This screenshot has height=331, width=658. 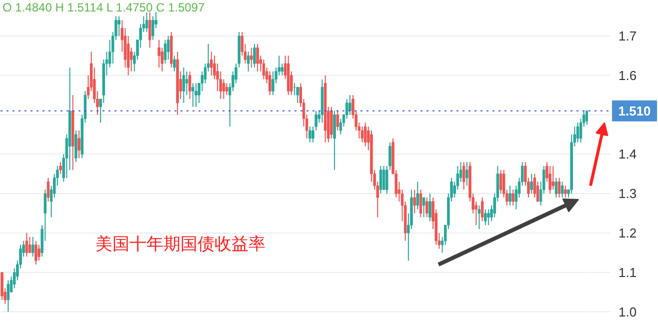 What do you see at coordinates (103, 7) in the screenshot?
I see `annotation: O 1.4840 H 1.5114 L 1.4750 C 1.5097` at bounding box center [103, 7].